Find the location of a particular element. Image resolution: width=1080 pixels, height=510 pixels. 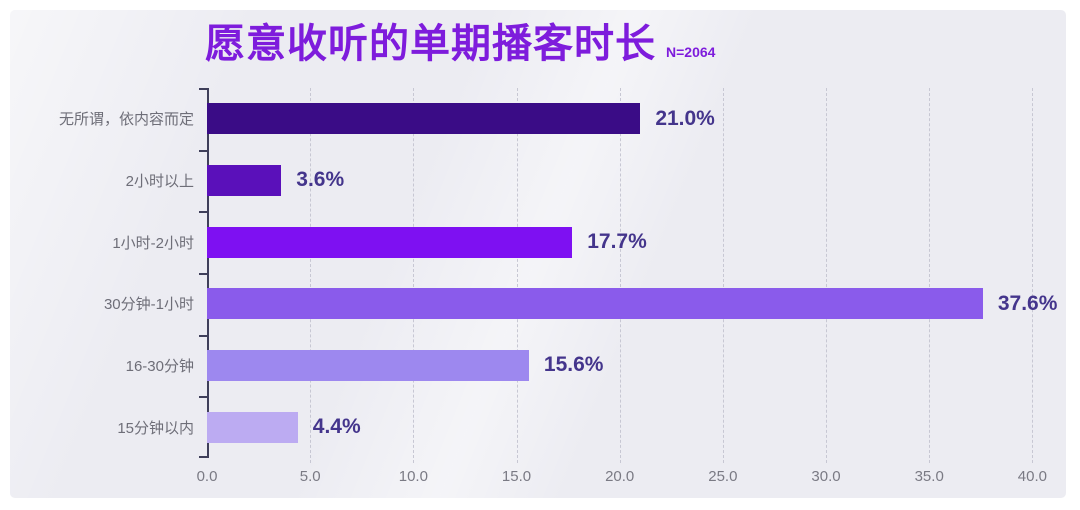

x-axis-tick-label: 15.0 is located at coordinates (516, 476).